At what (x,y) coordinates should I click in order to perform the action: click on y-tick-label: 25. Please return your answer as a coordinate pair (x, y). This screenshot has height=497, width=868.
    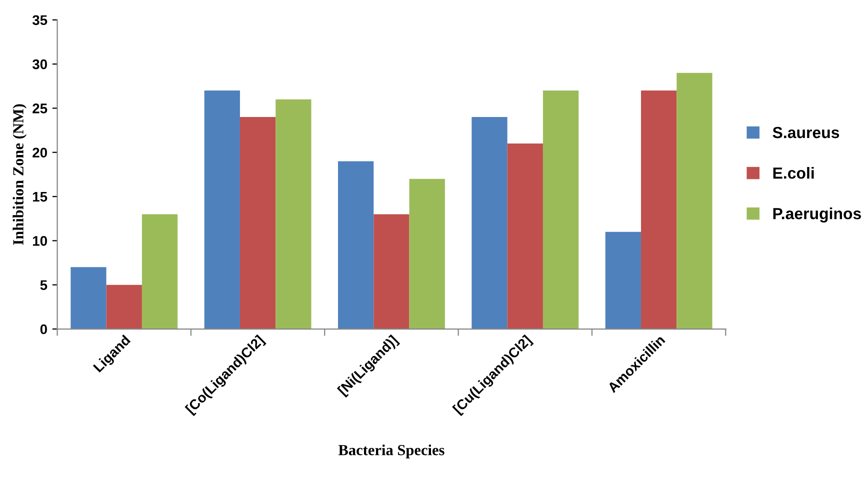
    Looking at the image, I should click on (40, 109).